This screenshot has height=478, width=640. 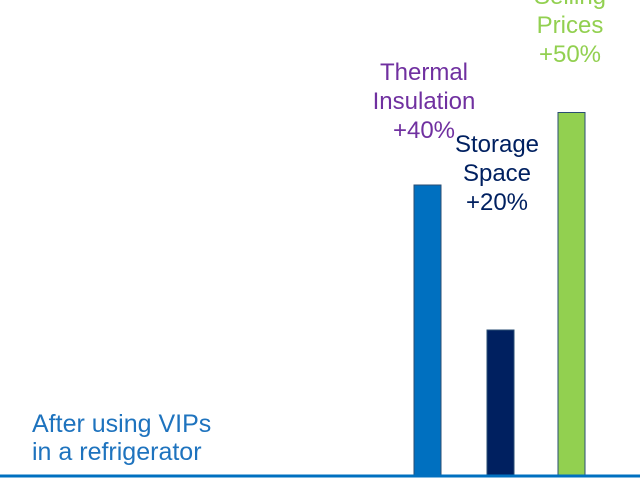 I want to click on chart-caption: After using VIPs in a refrigerator, so click(x=121, y=438).